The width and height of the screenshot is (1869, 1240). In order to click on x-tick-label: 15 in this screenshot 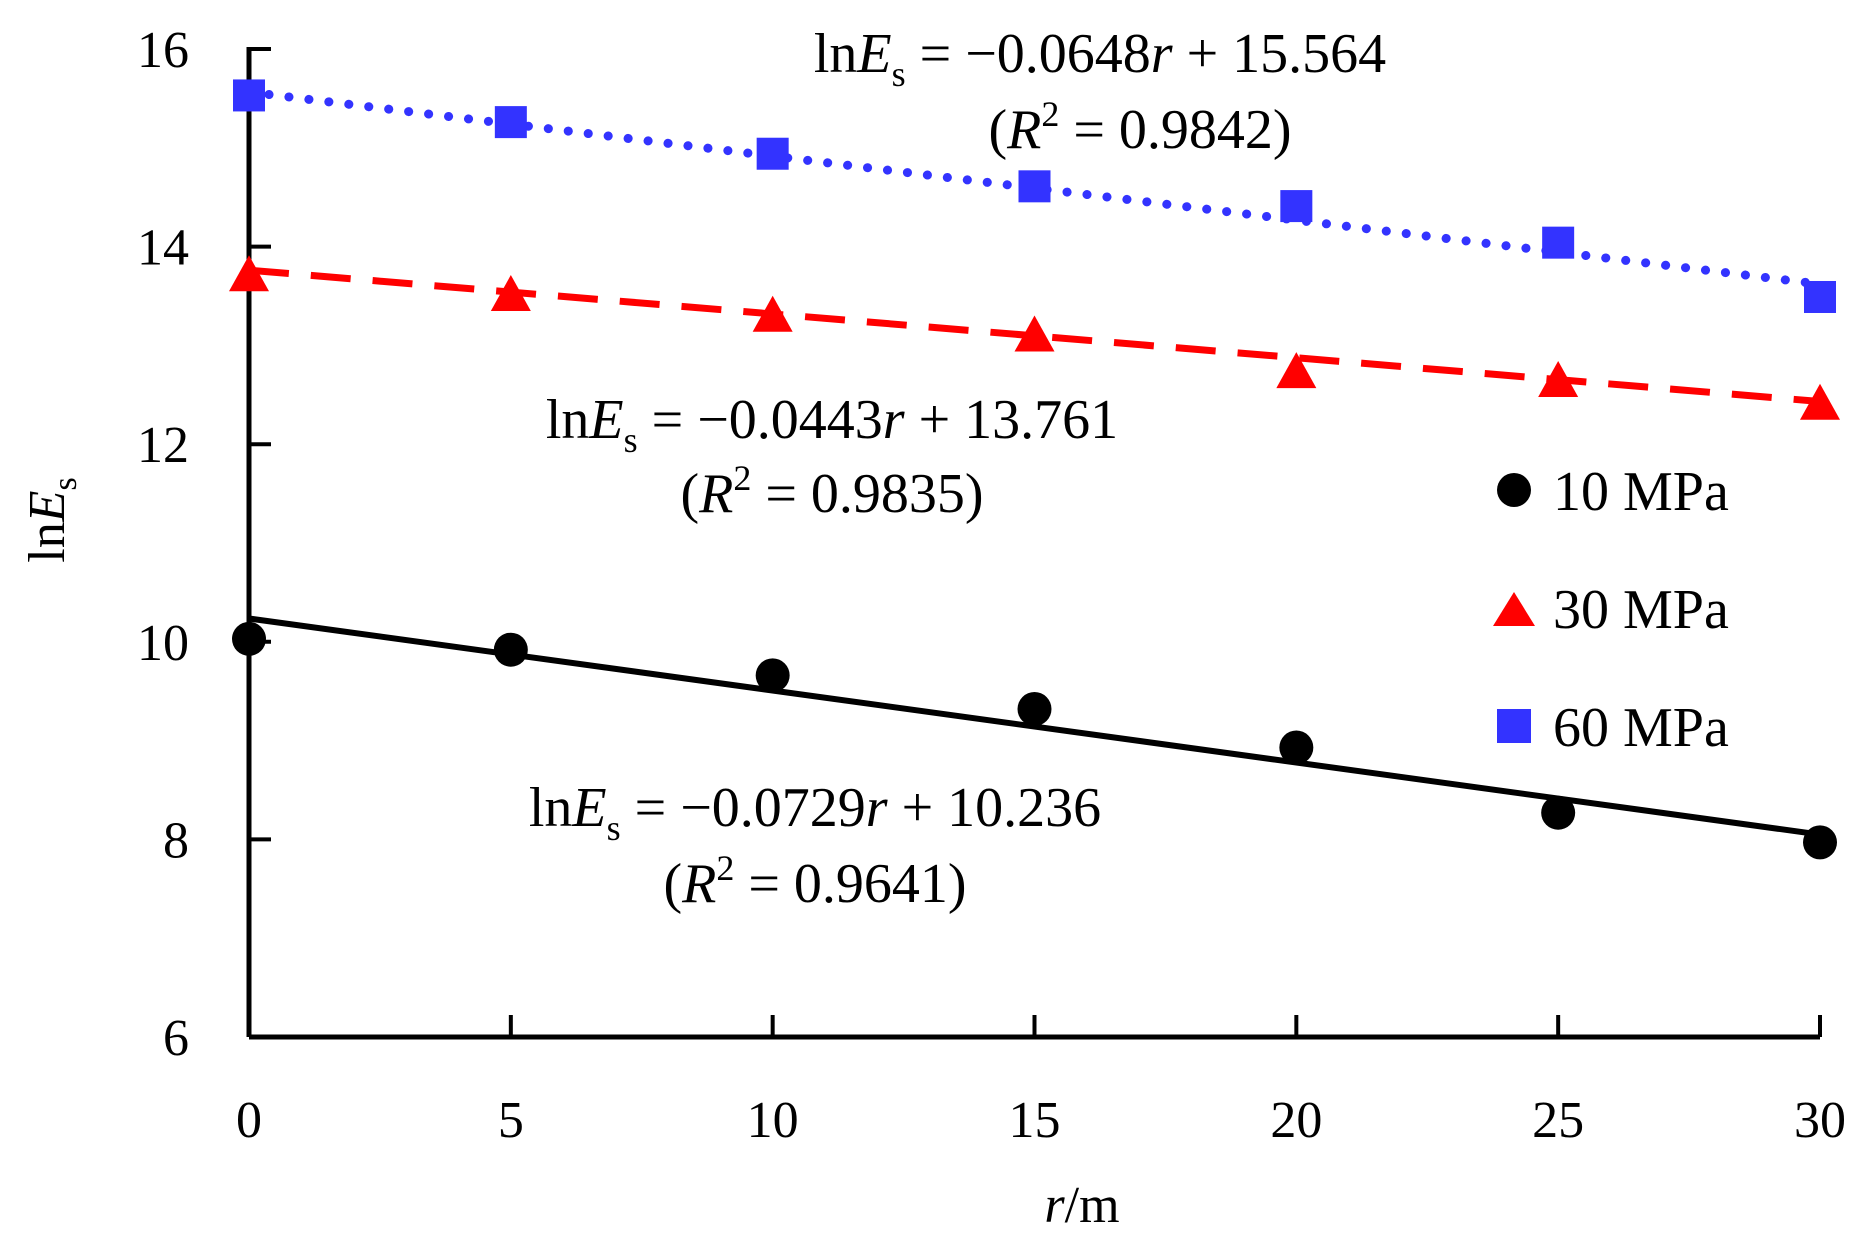, I will do `click(1035, 1120)`.